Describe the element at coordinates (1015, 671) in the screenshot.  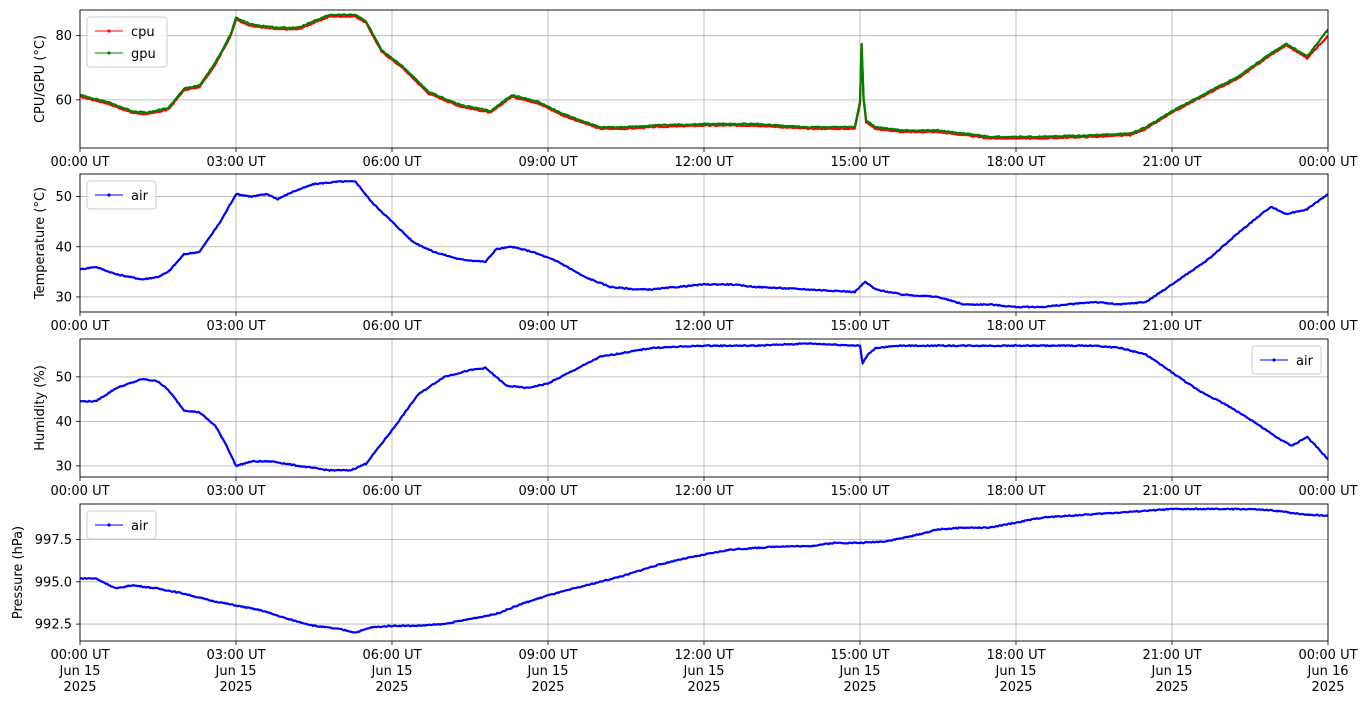
I see `x-tick-label: 18:00 UT Jun 15 2025` at that location.